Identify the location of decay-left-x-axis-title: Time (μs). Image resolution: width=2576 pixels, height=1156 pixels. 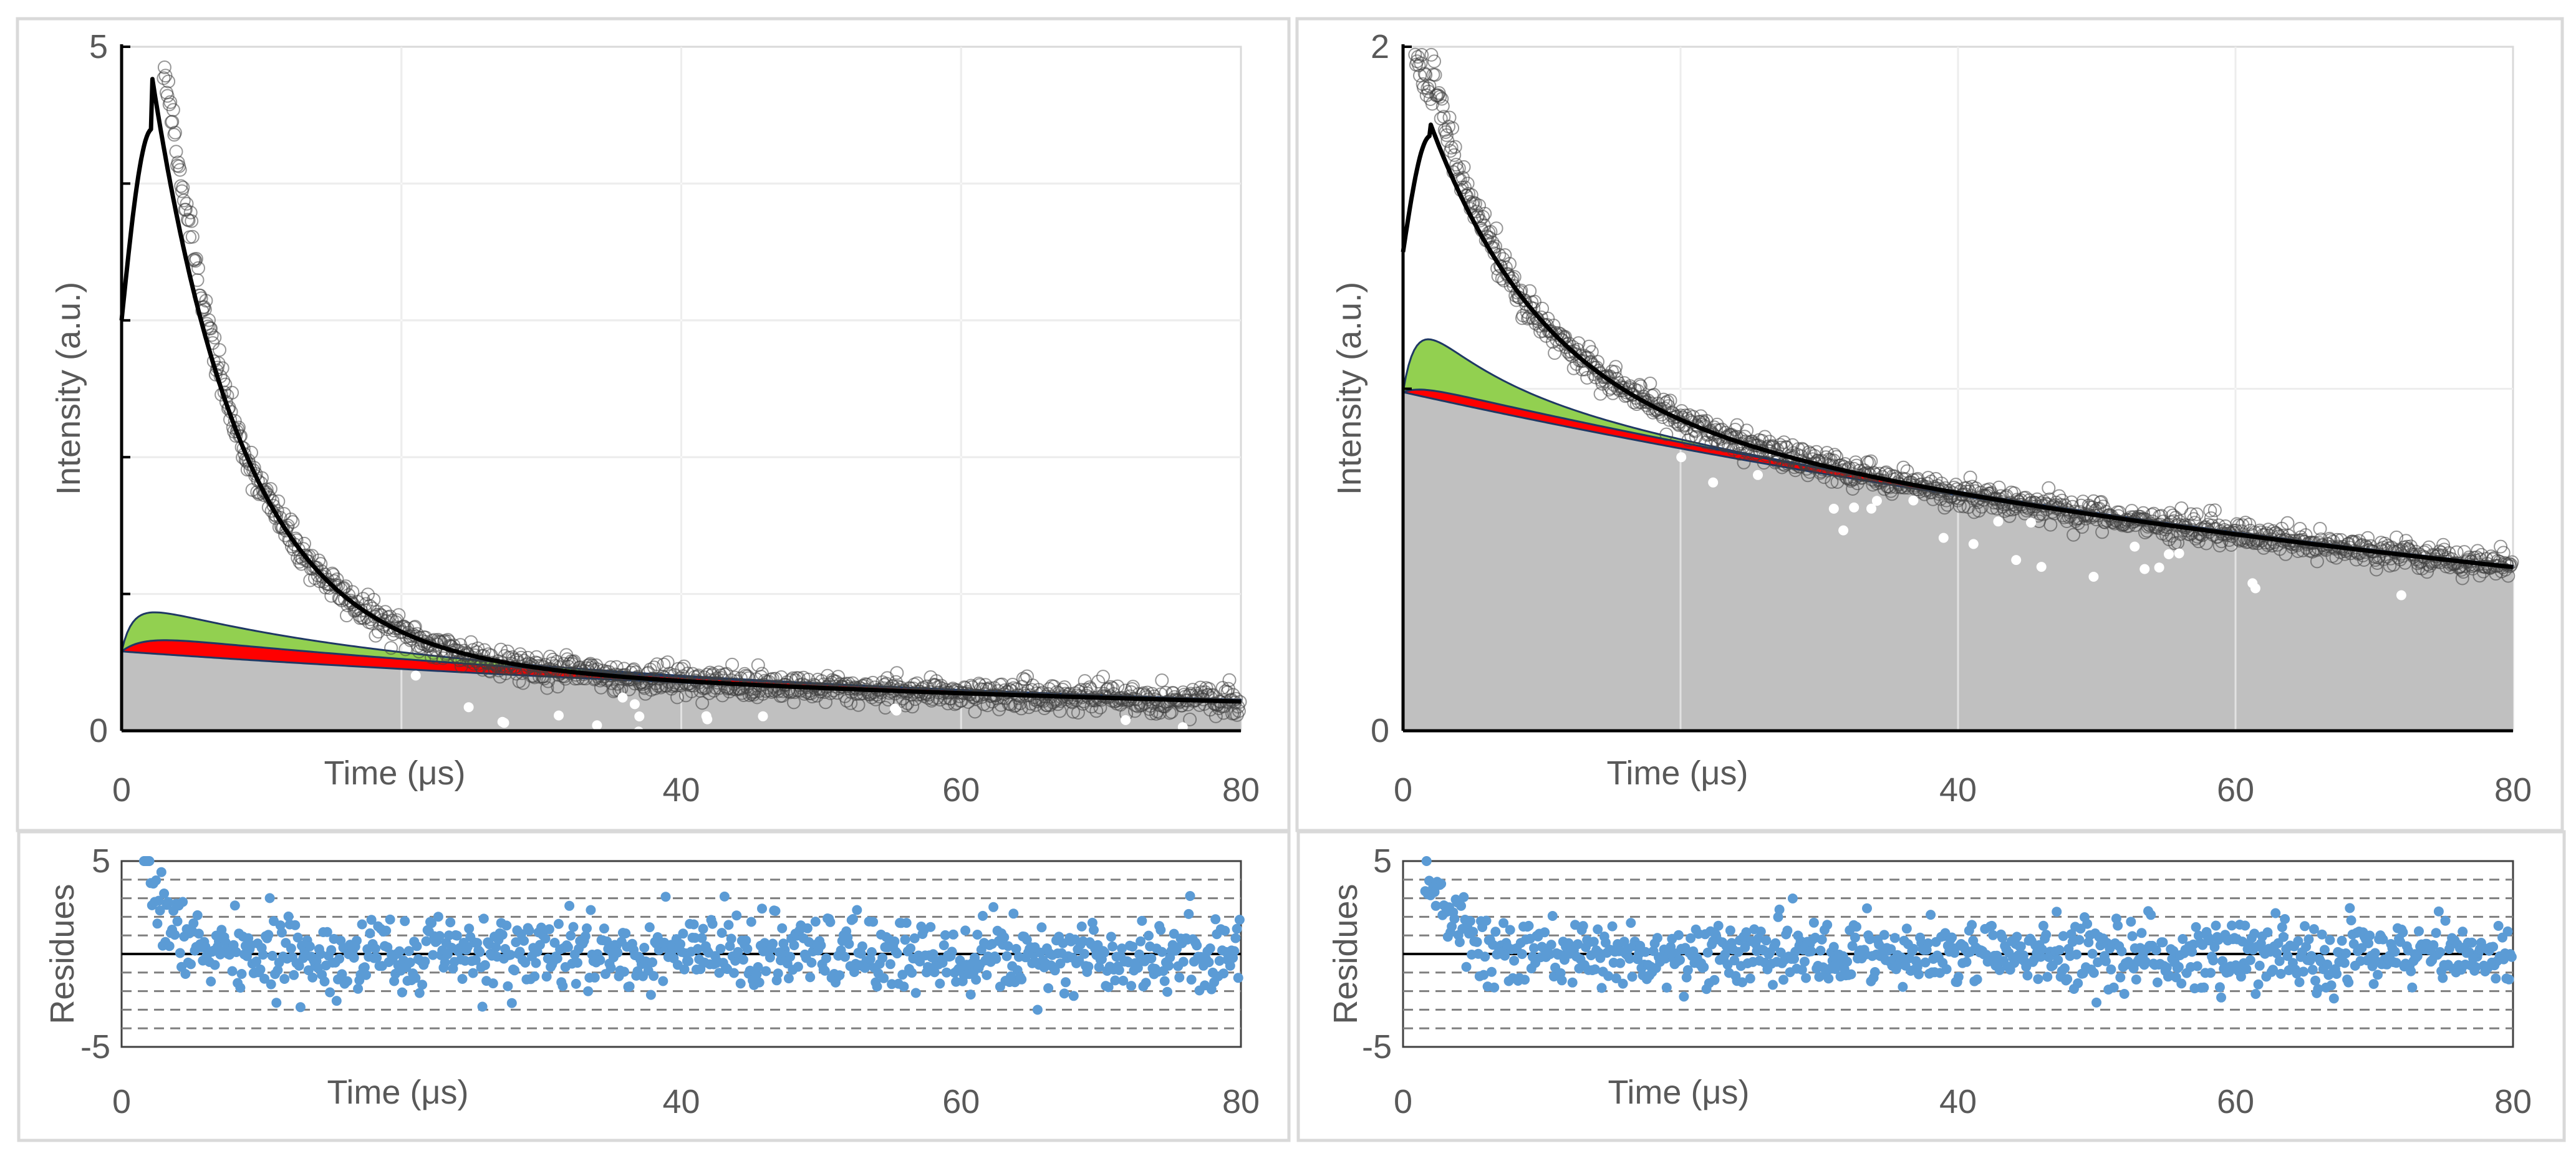
(394, 773).